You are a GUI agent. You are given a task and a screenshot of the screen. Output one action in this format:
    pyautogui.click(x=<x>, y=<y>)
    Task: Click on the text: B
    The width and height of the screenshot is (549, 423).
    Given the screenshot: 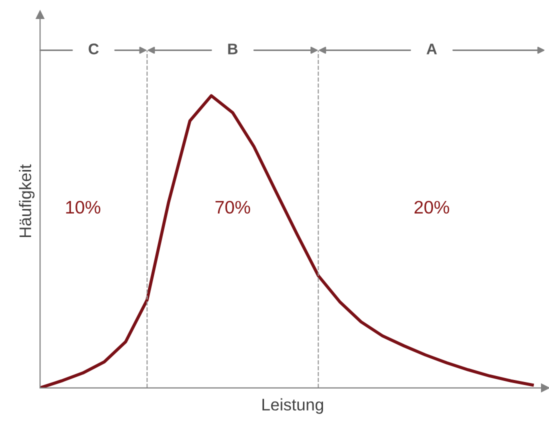 What is the action you would take?
    pyautogui.click(x=233, y=49)
    